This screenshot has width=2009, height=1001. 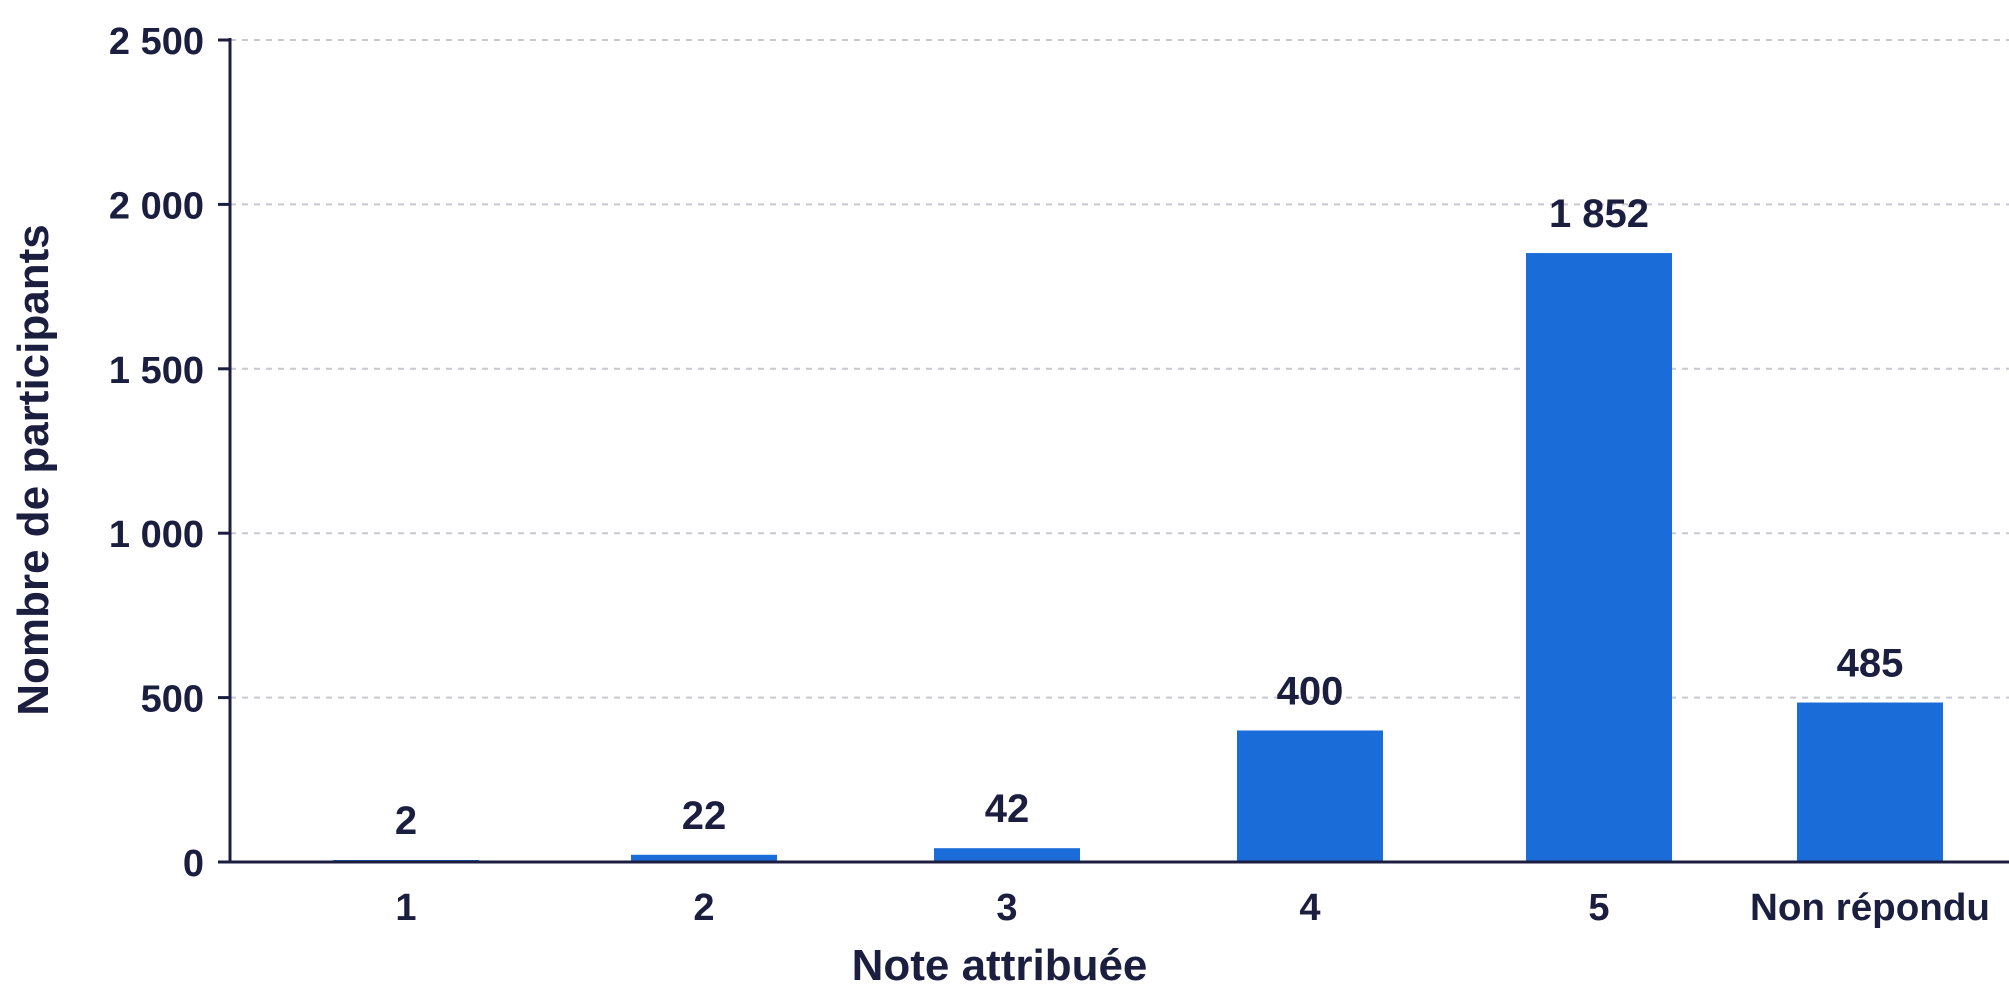 What do you see at coordinates (156, 206) in the screenshot?
I see `y-tick-label: 2 000` at bounding box center [156, 206].